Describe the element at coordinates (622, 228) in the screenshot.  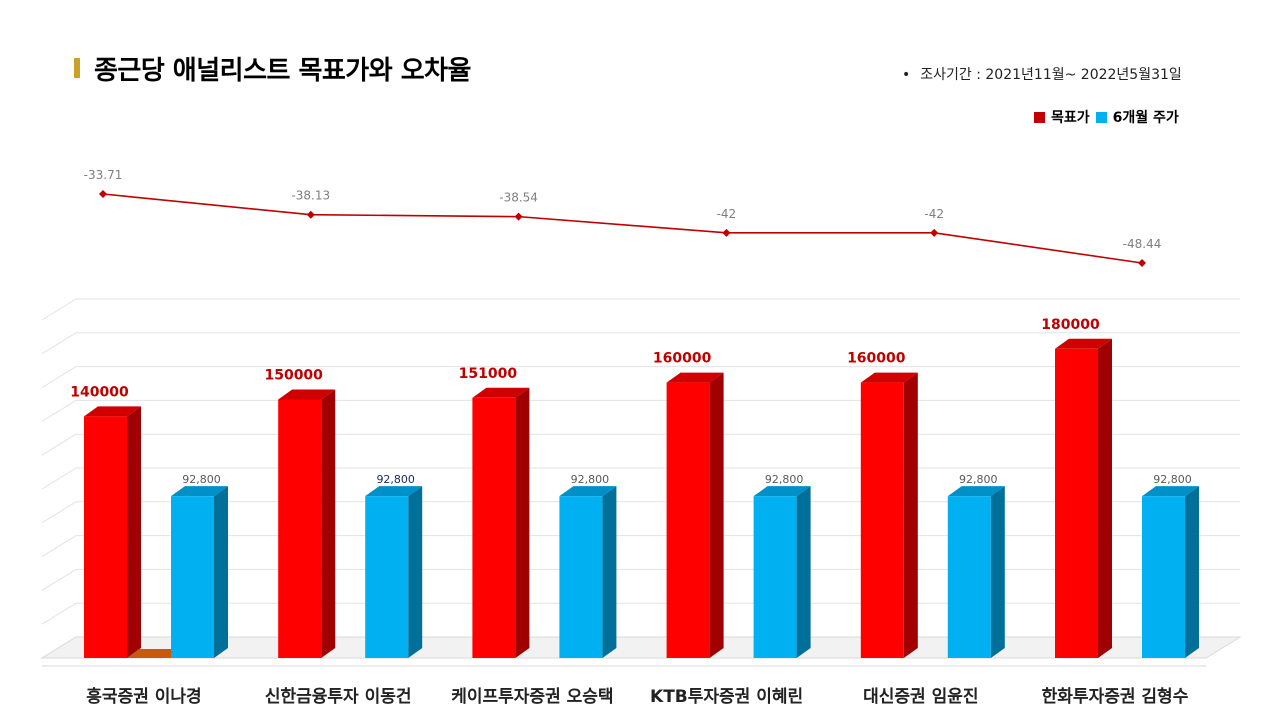
I see `error-rate-line` at that location.